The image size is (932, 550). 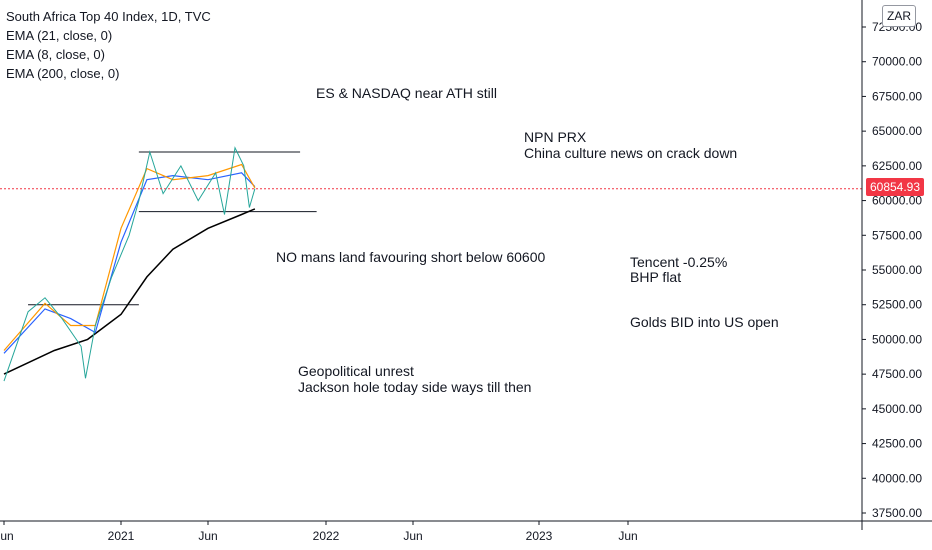 I want to click on note-bhp: BHP flat, so click(x=656, y=277).